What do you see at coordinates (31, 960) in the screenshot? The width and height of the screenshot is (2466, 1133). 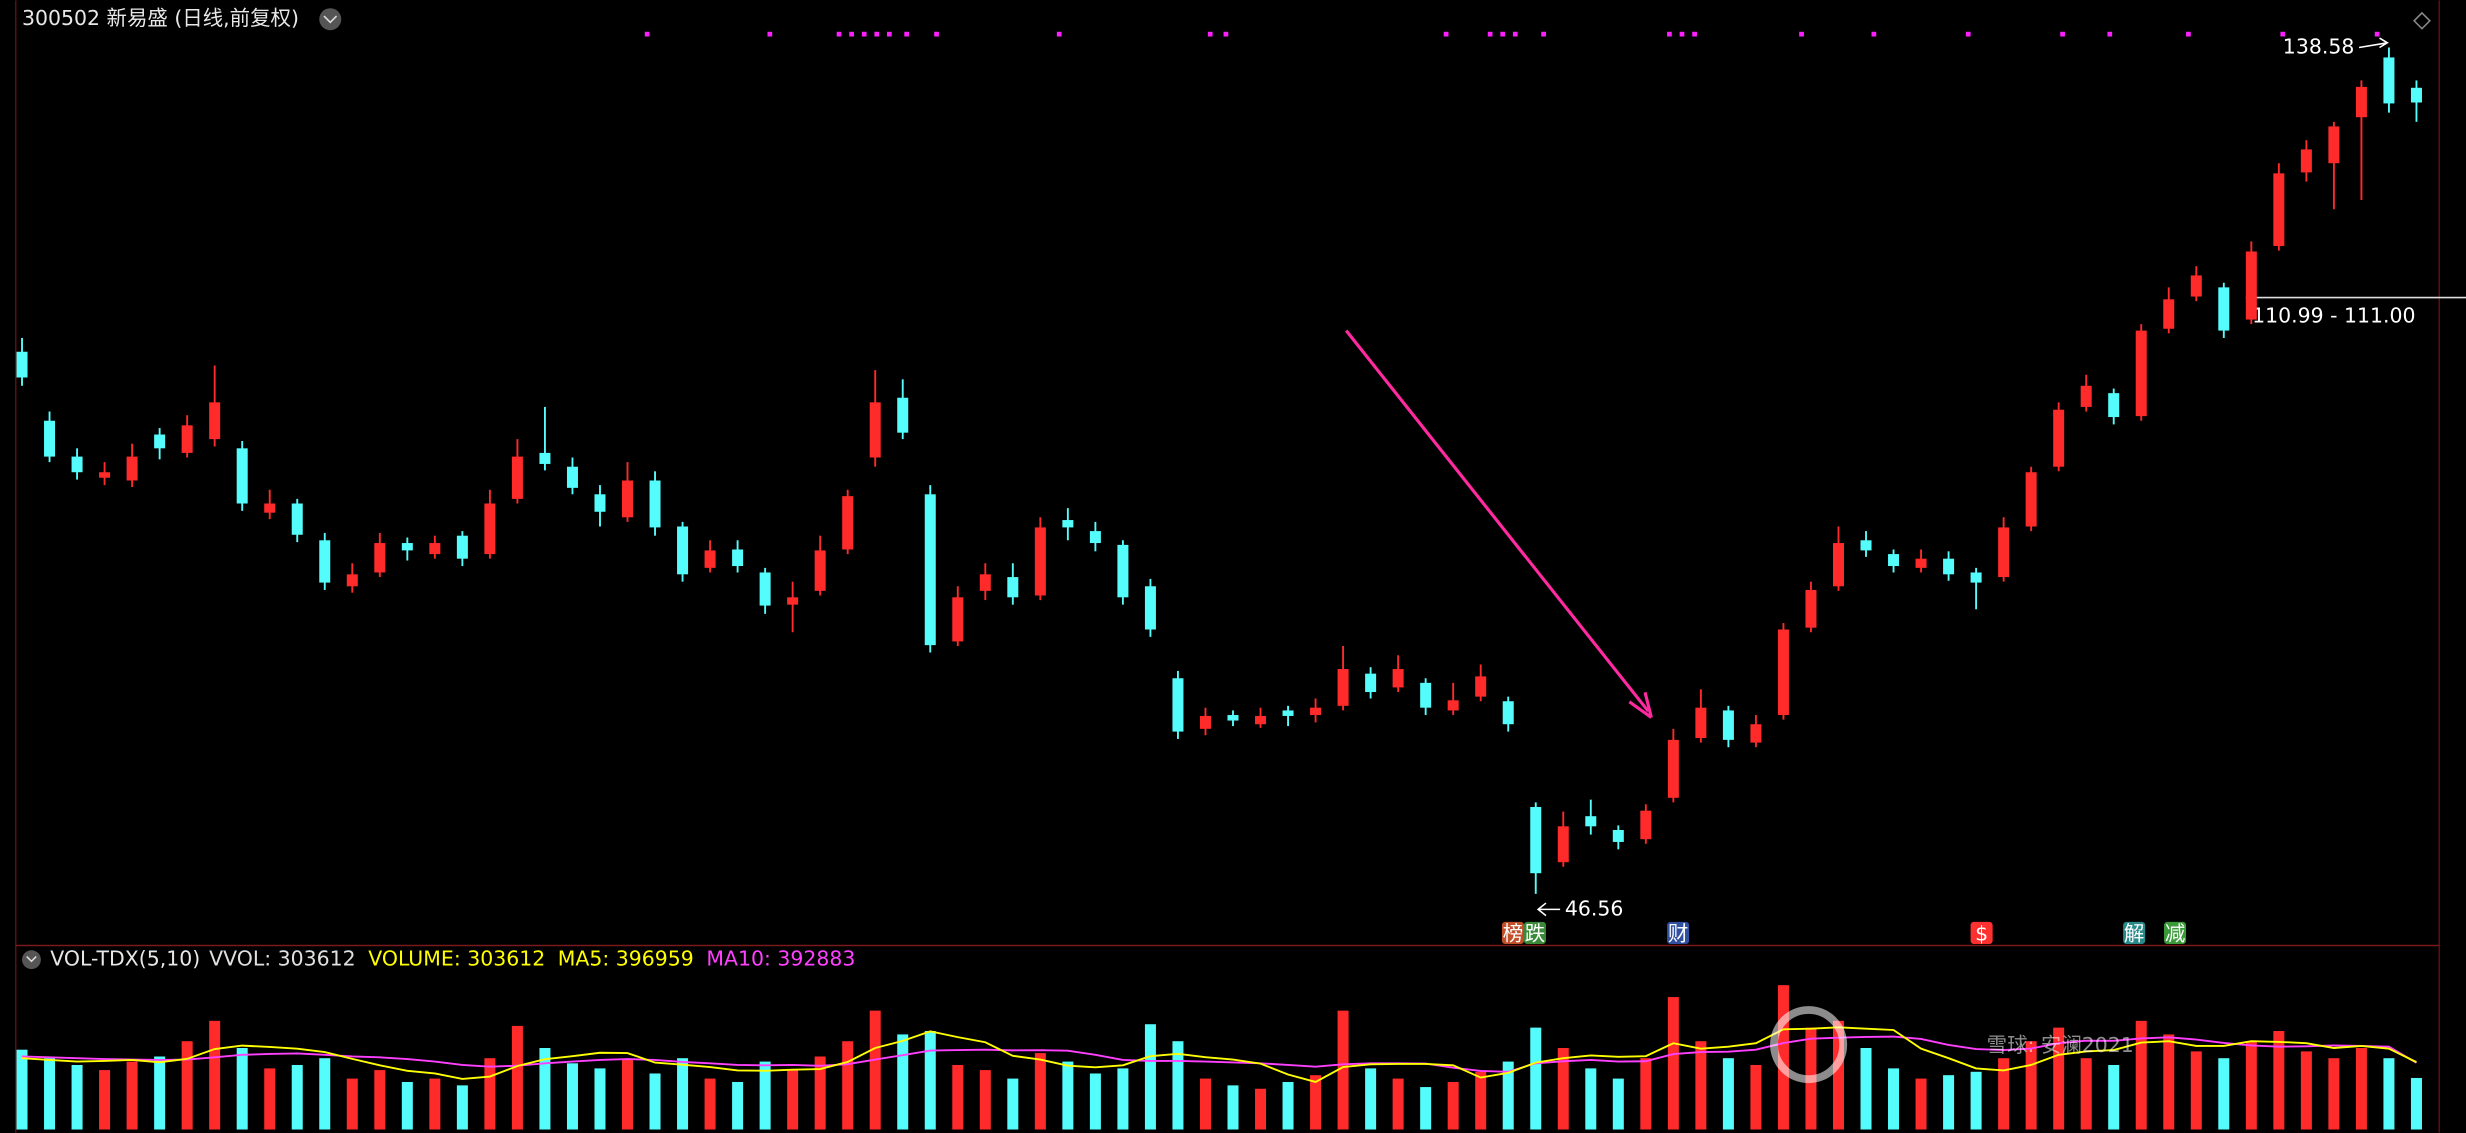 I see `volume-dropdown` at bounding box center [31, 960].